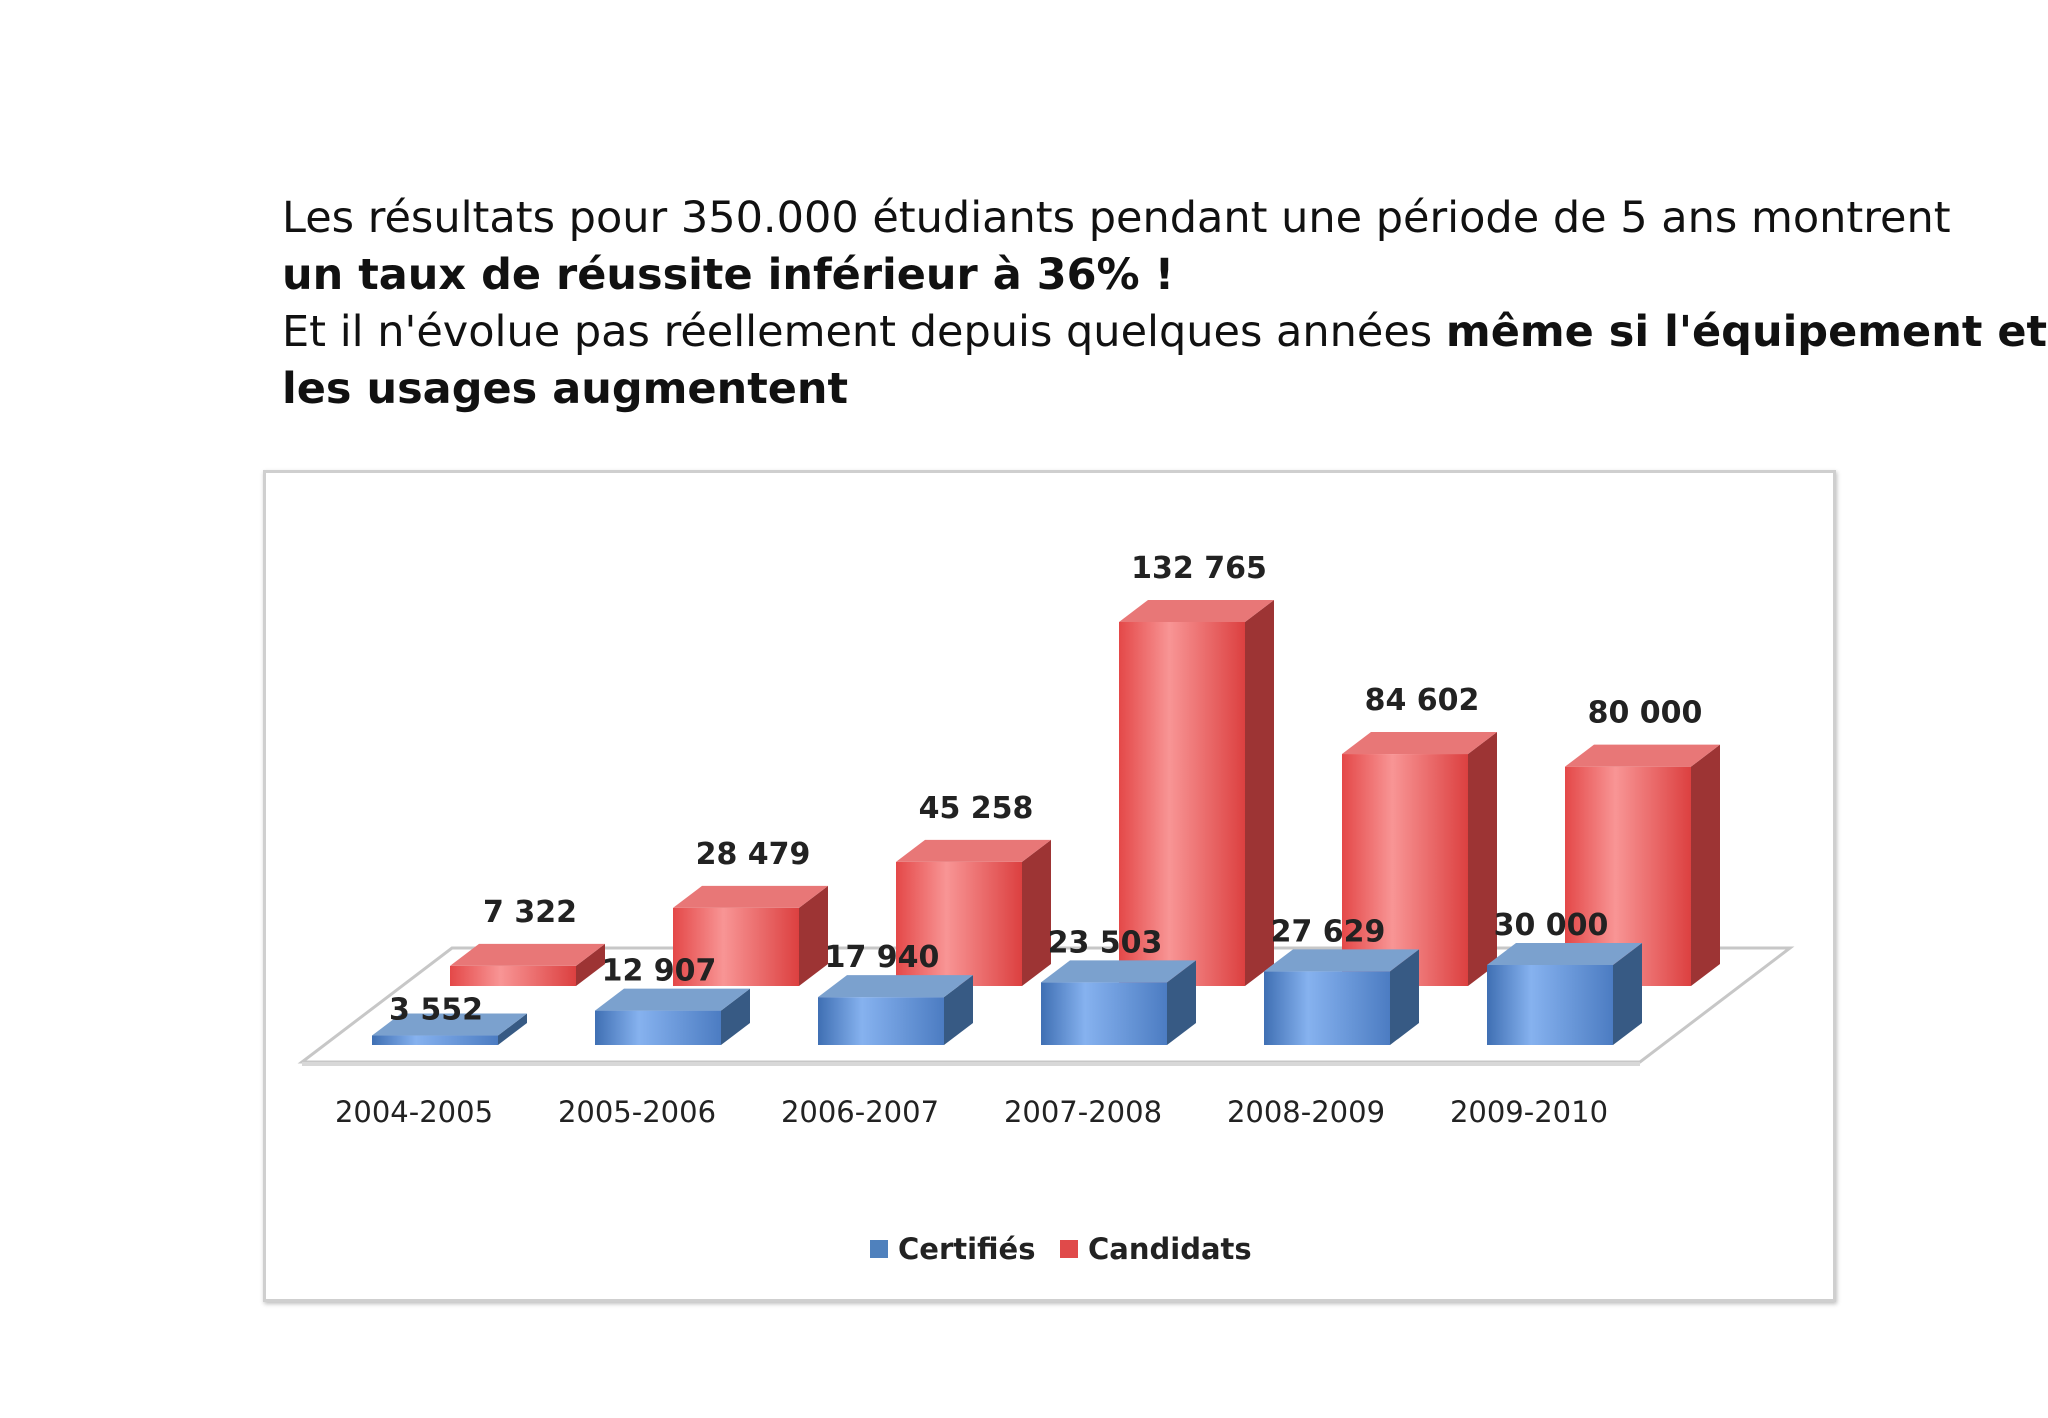  I want to click on x-tick-label-5: 2009-2010, so click(1529, 1112).